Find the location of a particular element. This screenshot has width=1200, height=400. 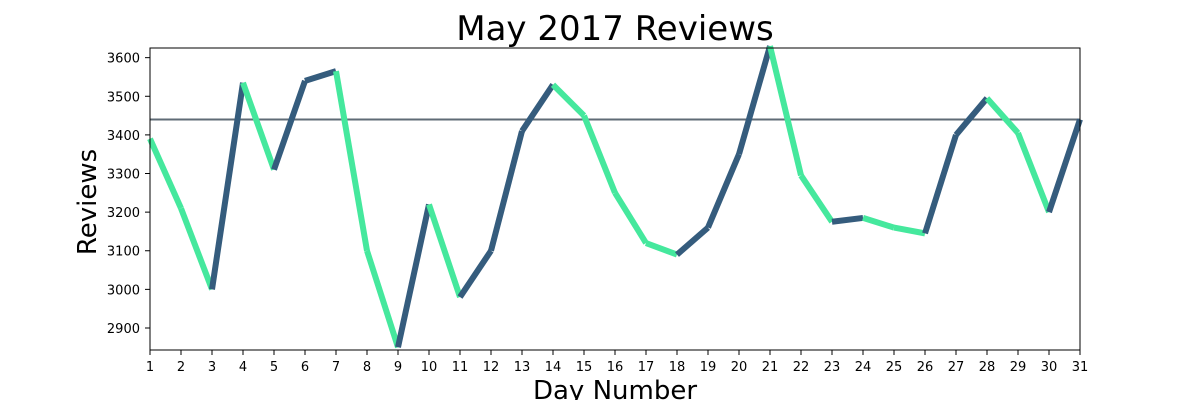

x-tick-label: 30 is located at coordinates (1049, 367).